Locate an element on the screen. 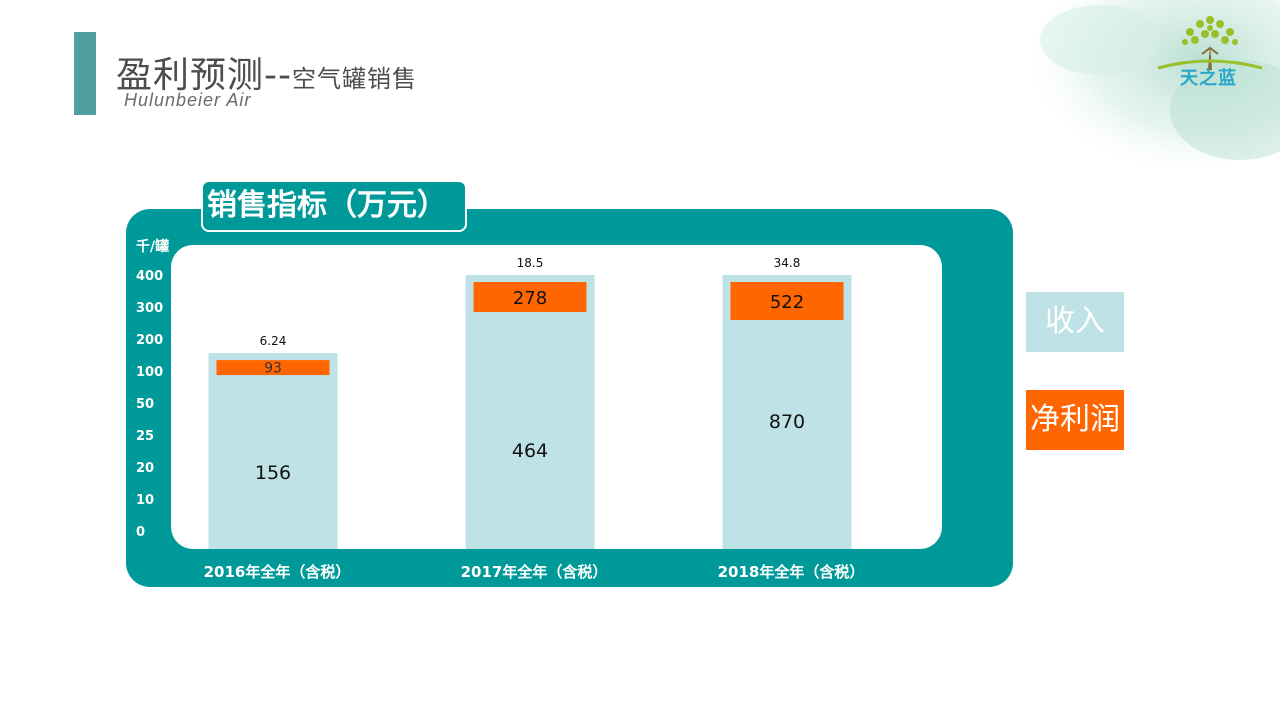 The width and height of the screenshot is (1280, 720). x-category-label: 2016年全年（含税） is located at coordinates (277, 572).